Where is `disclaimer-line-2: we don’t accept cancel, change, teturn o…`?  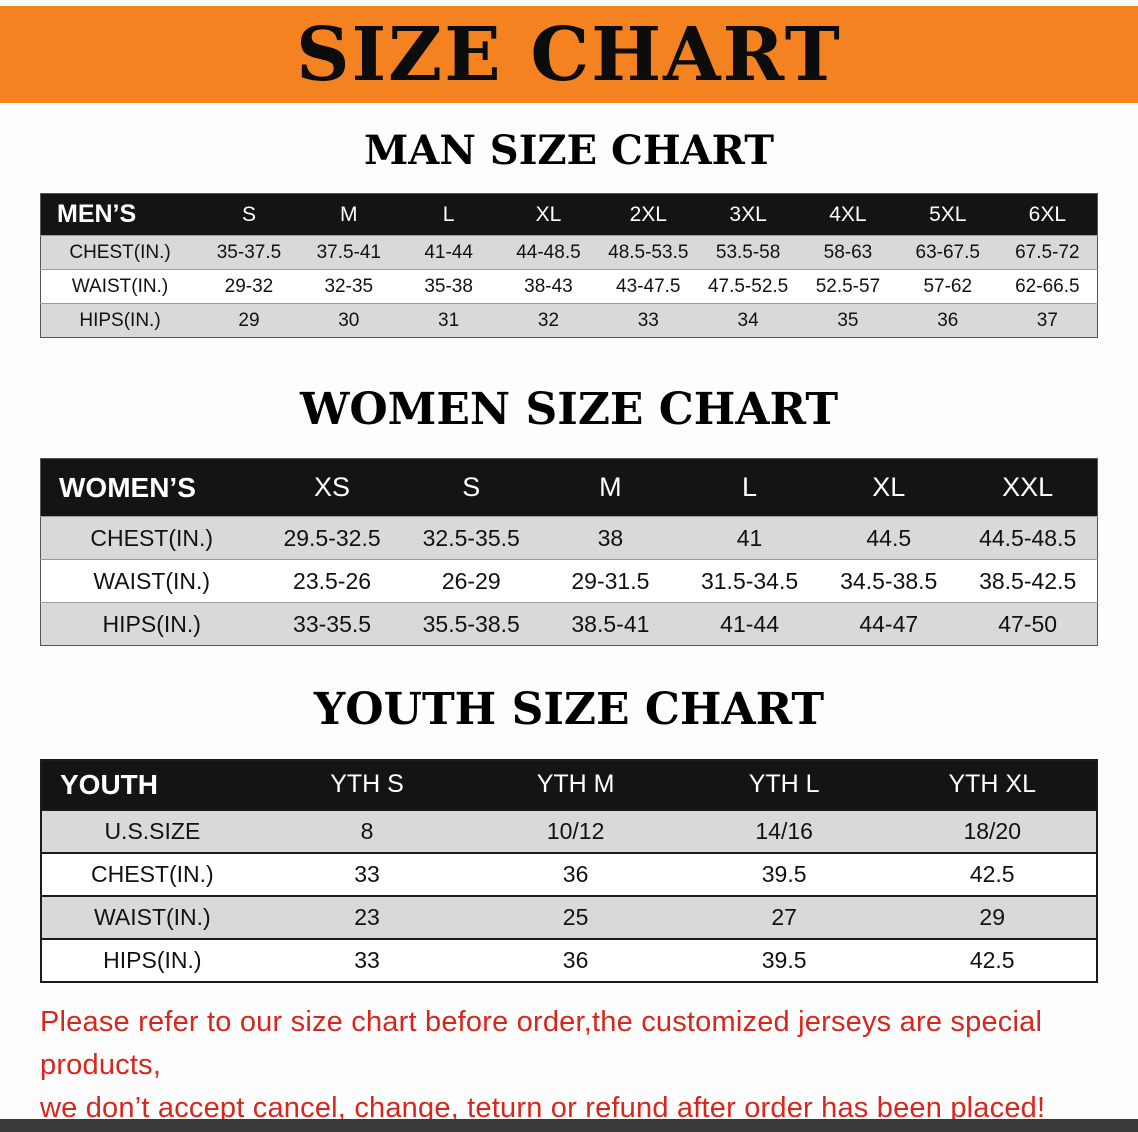
disclaimer-line-2: we don’t accept cancel, change, teturn o… is located at coordinates (543, 1107).